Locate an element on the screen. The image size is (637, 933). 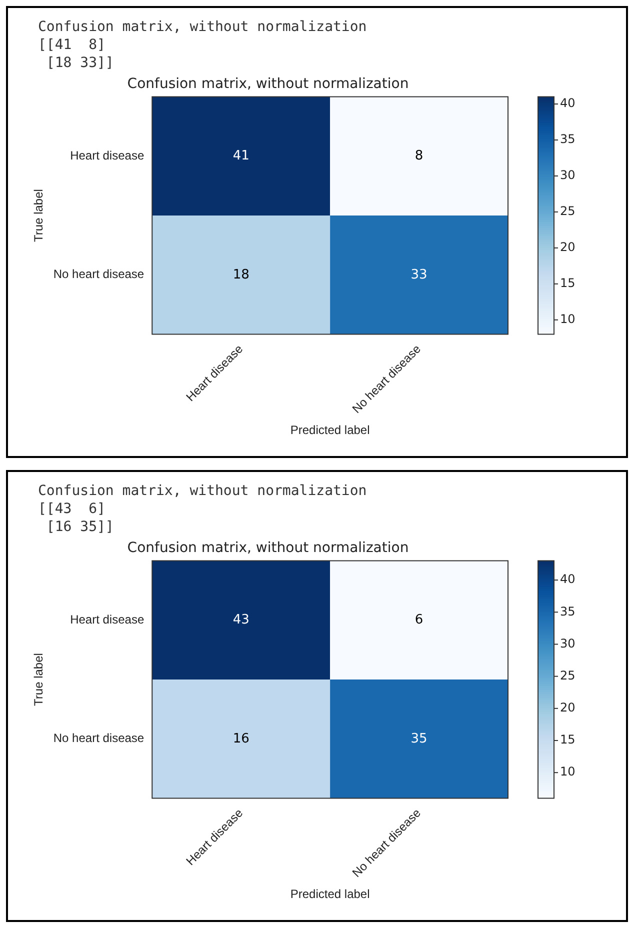
text: [18 33]] is located at coordinates (80, 63).